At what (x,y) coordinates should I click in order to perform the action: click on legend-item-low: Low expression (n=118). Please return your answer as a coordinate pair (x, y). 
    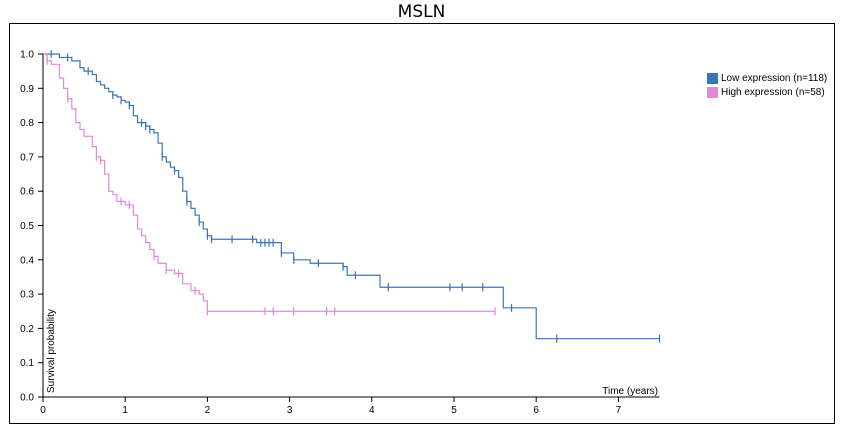
    Looking at the image, I should click on (767, 78).